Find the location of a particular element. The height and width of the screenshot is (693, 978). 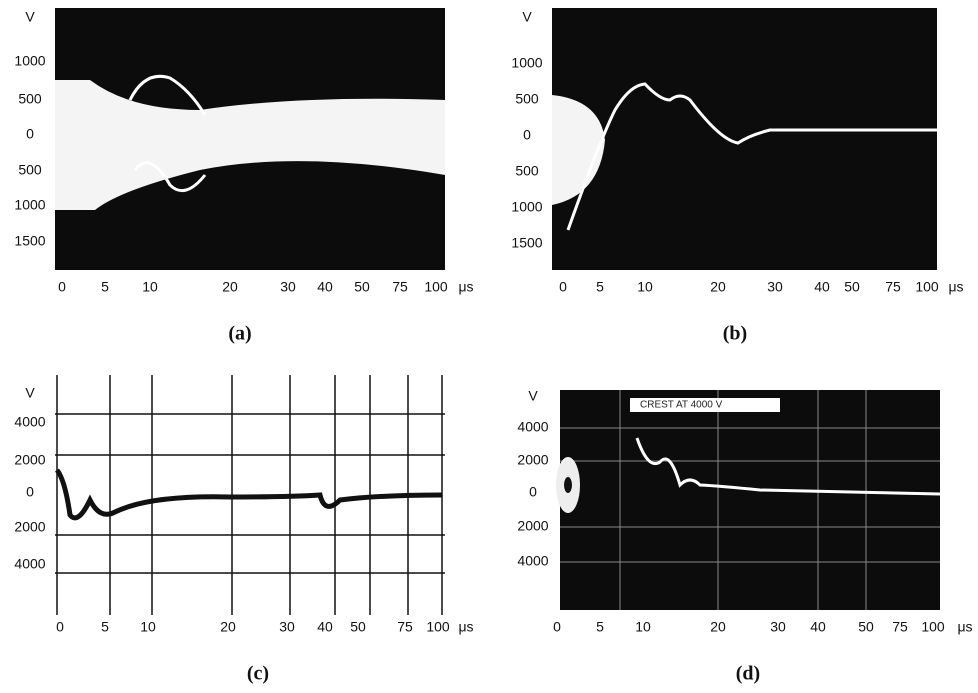

oscillogram-c is located at coordinates (249, 495).